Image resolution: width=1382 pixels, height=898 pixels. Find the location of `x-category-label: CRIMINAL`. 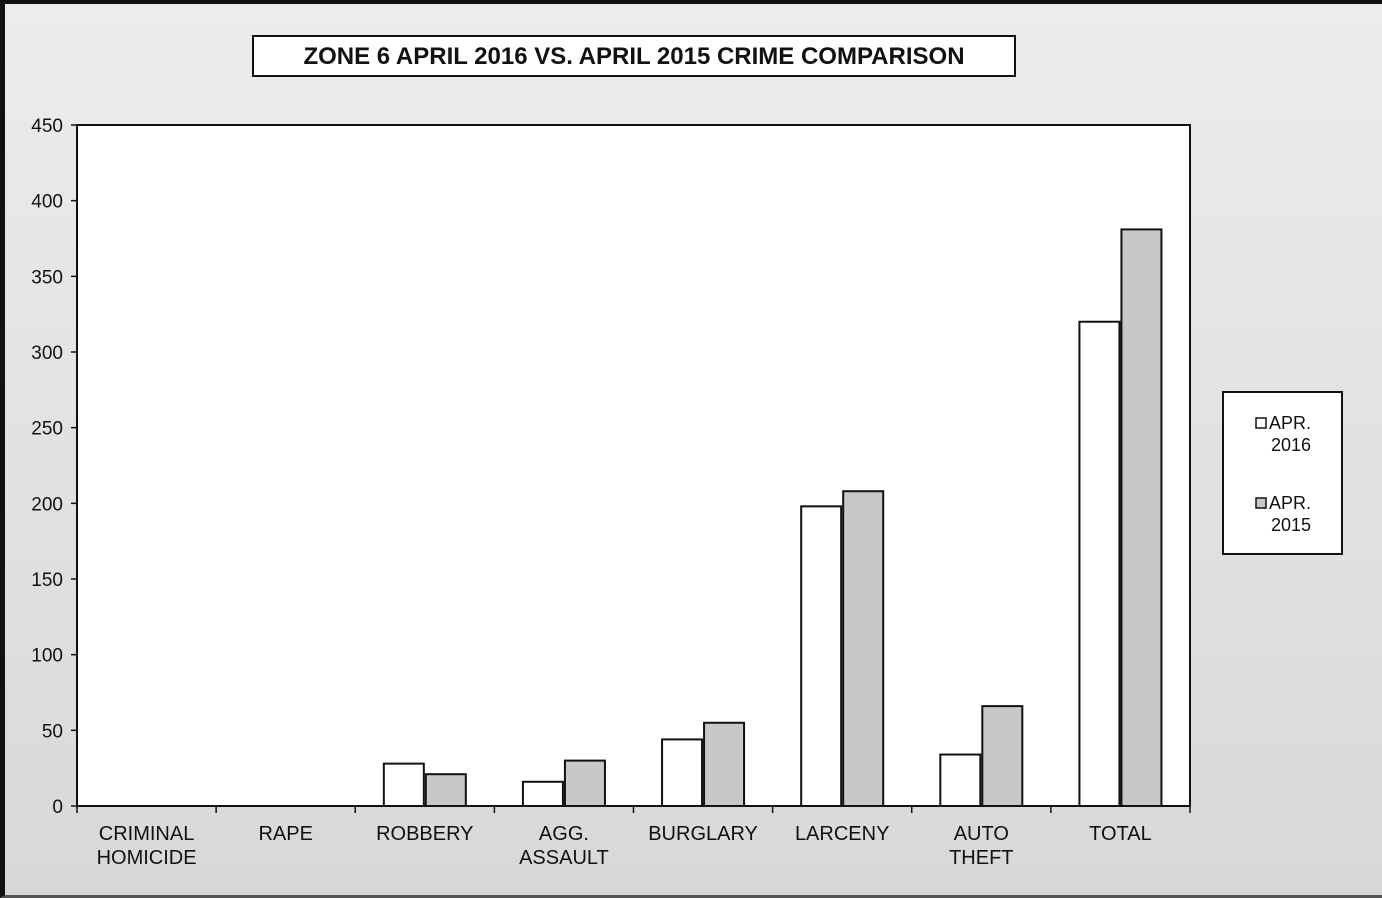

x-category-label: CRIMINAL is located at coordinates (147, 834).